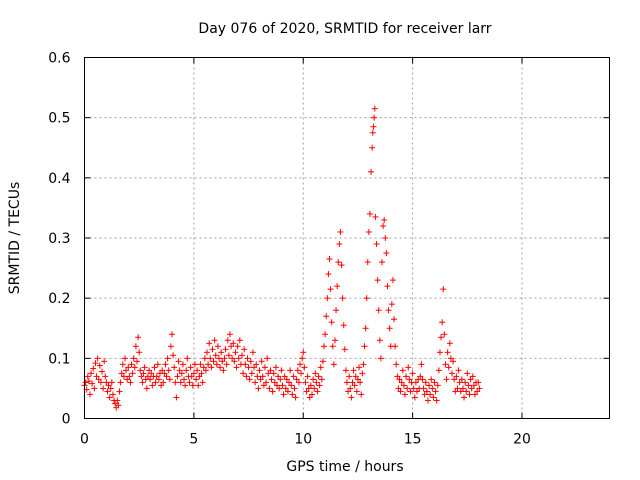 Image resolution: width=640 pixels, height=480 pixels. What do you see at coordinates (15, 238) in the screenshot?
I see `y-axis-label: SRMTID / TECUs` at bounding box center [15, 238].